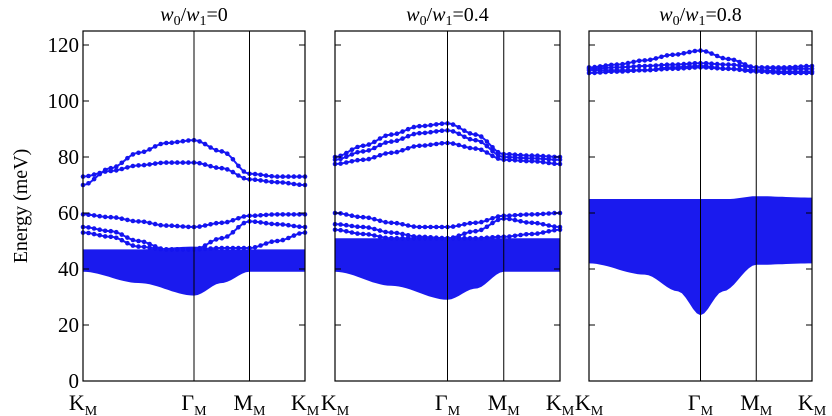 Image resolution: width=832 pixels, height=416 pixels. Describe the element at coordinates (259, 410) in the screenshot. I see `k-point-subscript: M` at that location.